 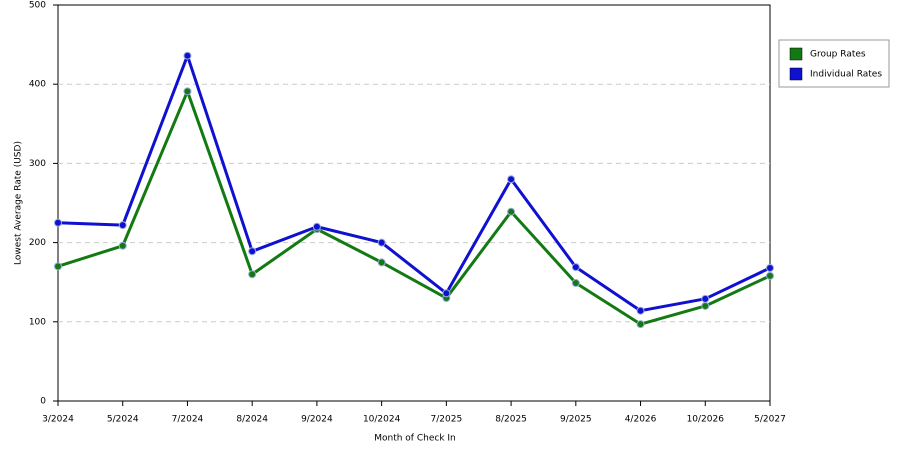 I want to click on x-axis-label: Month of Check In, so click(x=415, y=439).